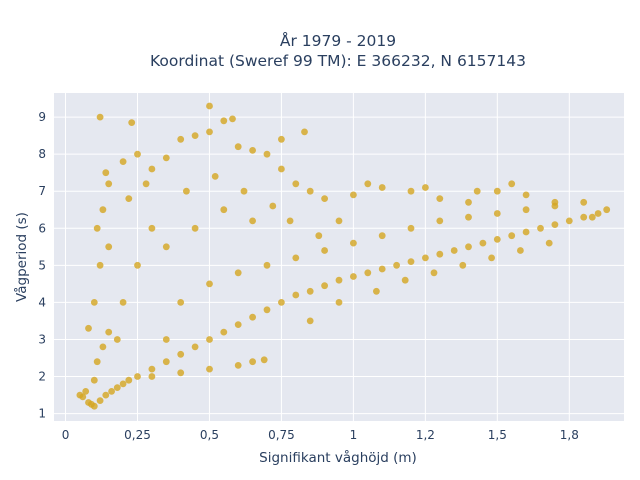 Image resolution: width=640 pixels, height=480 pixels. Describe the element at coordinates (42, 228) in the screenshot. I see `y-tick-label: 6` at that location.